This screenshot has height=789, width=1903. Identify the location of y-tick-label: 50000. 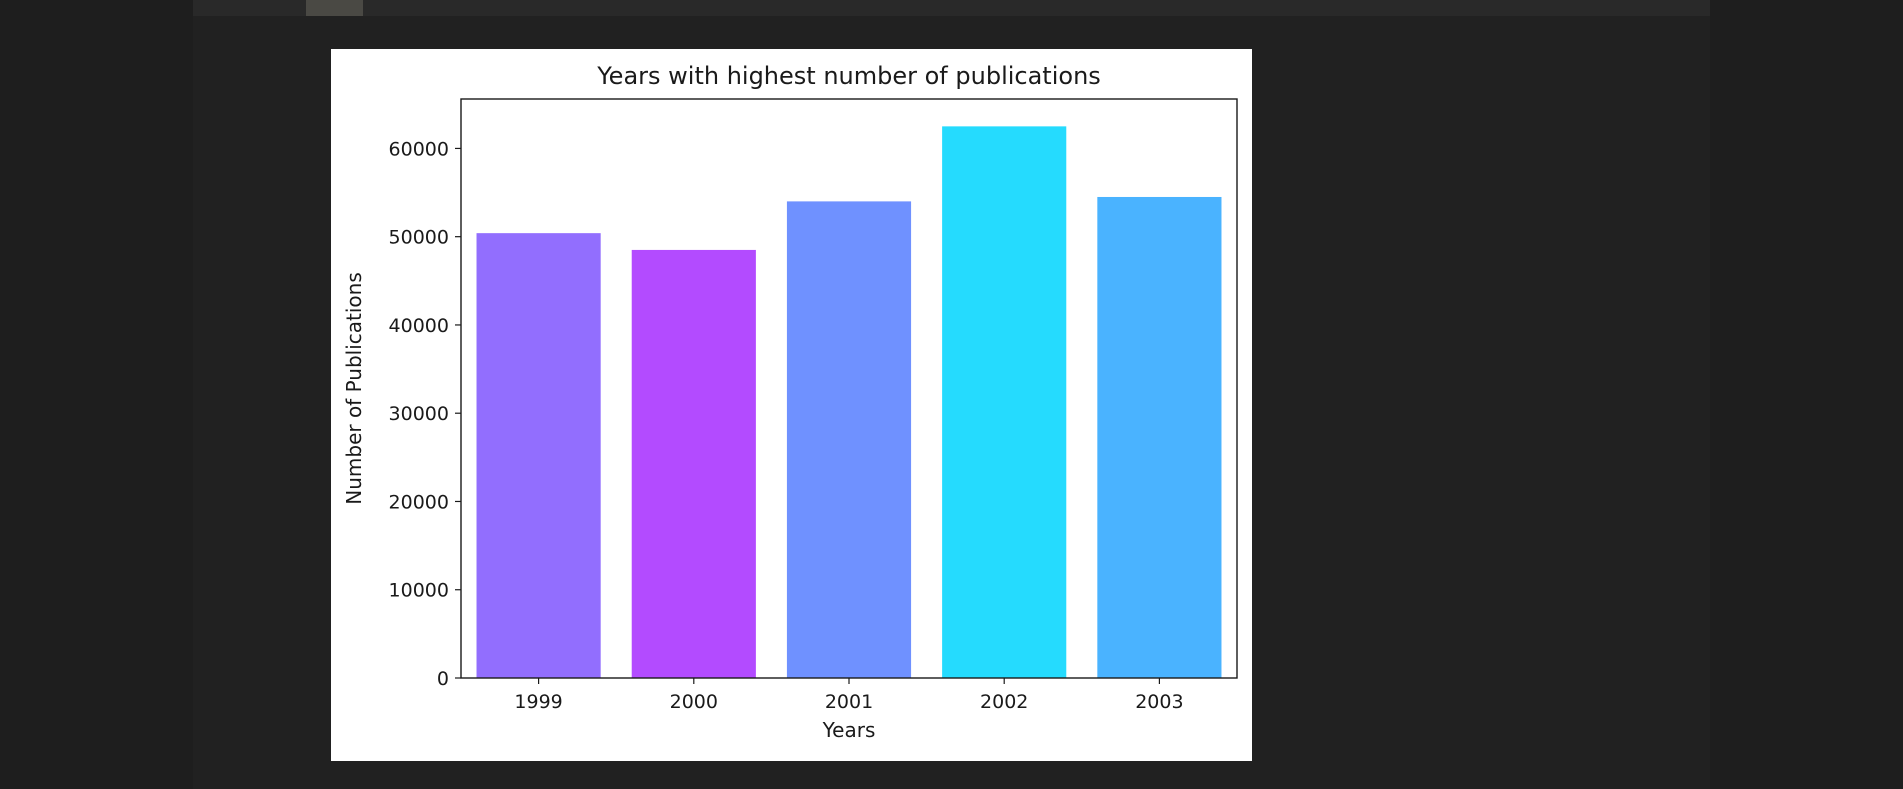
(419, 238).